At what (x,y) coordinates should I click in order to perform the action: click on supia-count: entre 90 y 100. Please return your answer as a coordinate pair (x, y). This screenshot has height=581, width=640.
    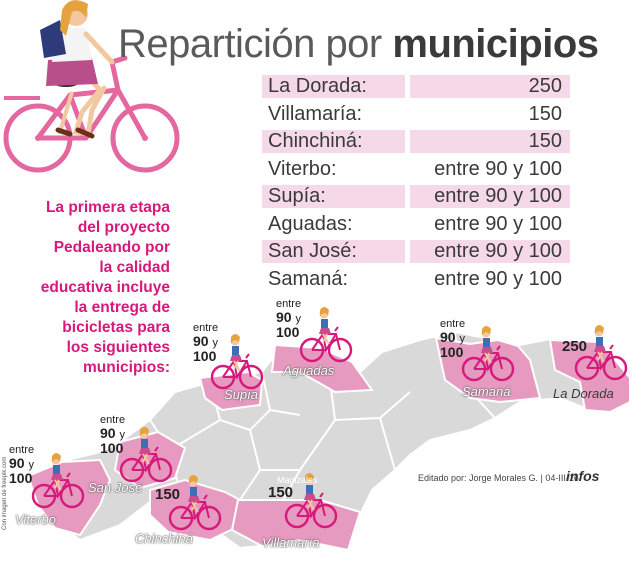
    Looking at the image, I should click on (206, 343).